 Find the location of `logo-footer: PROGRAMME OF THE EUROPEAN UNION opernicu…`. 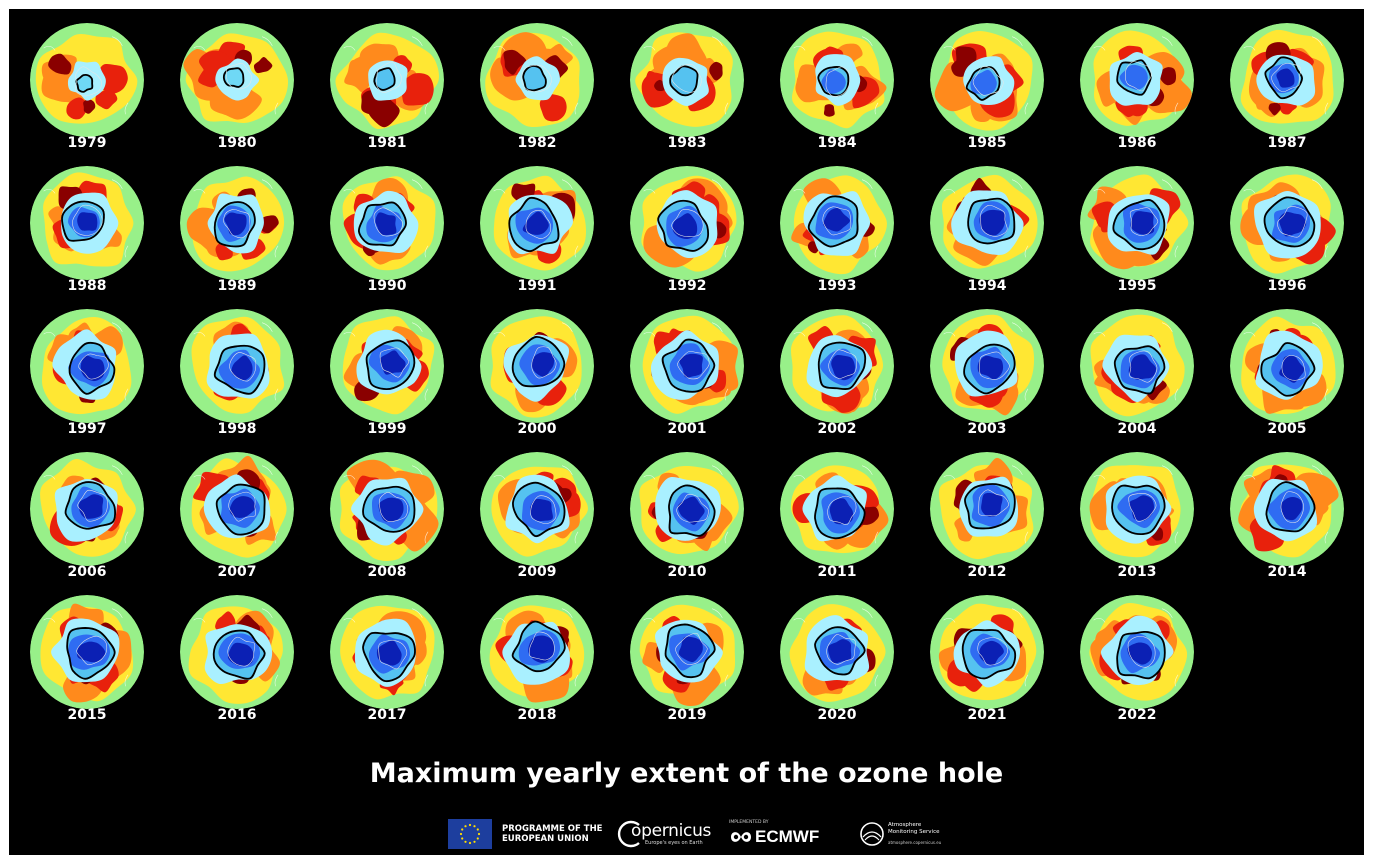

logo-footer: PROGRAMME OF THE EUROPEAN UNION opernicu… is located at coordinates (686, 837).